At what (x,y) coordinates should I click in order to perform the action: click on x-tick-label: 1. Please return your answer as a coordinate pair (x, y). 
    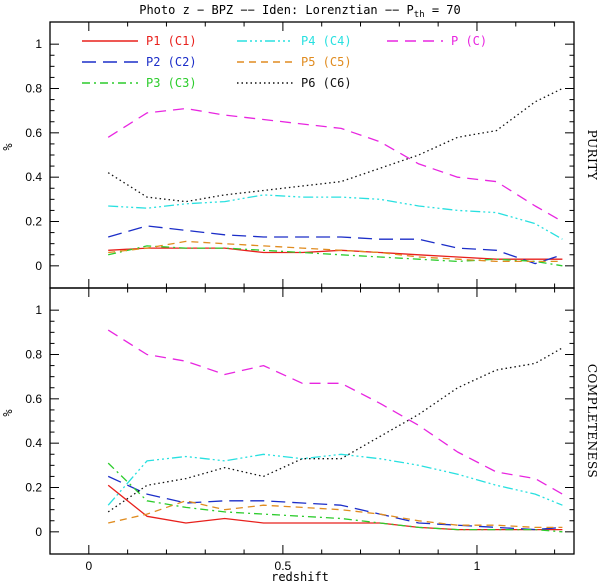
    Looking at the image, I should click on (477, 566).